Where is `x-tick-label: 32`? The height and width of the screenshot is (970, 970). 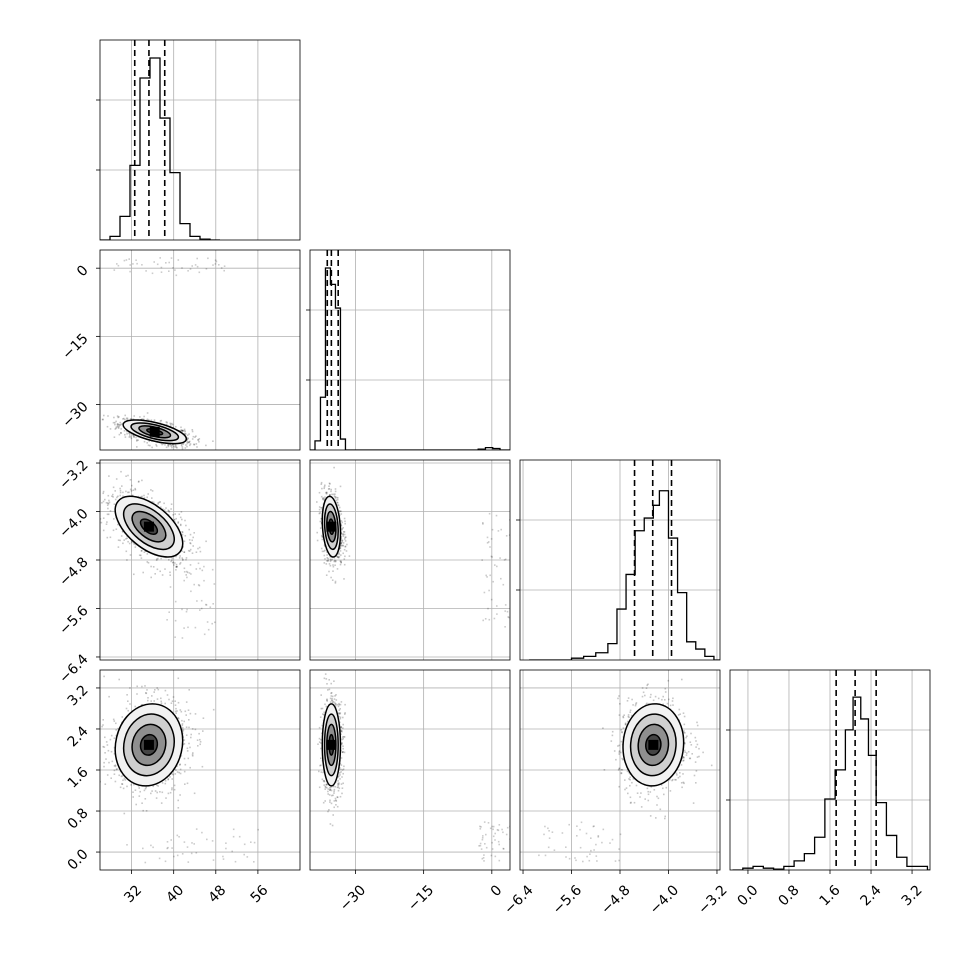 x-tick-label: 32 is located at coordinates (133, 894).